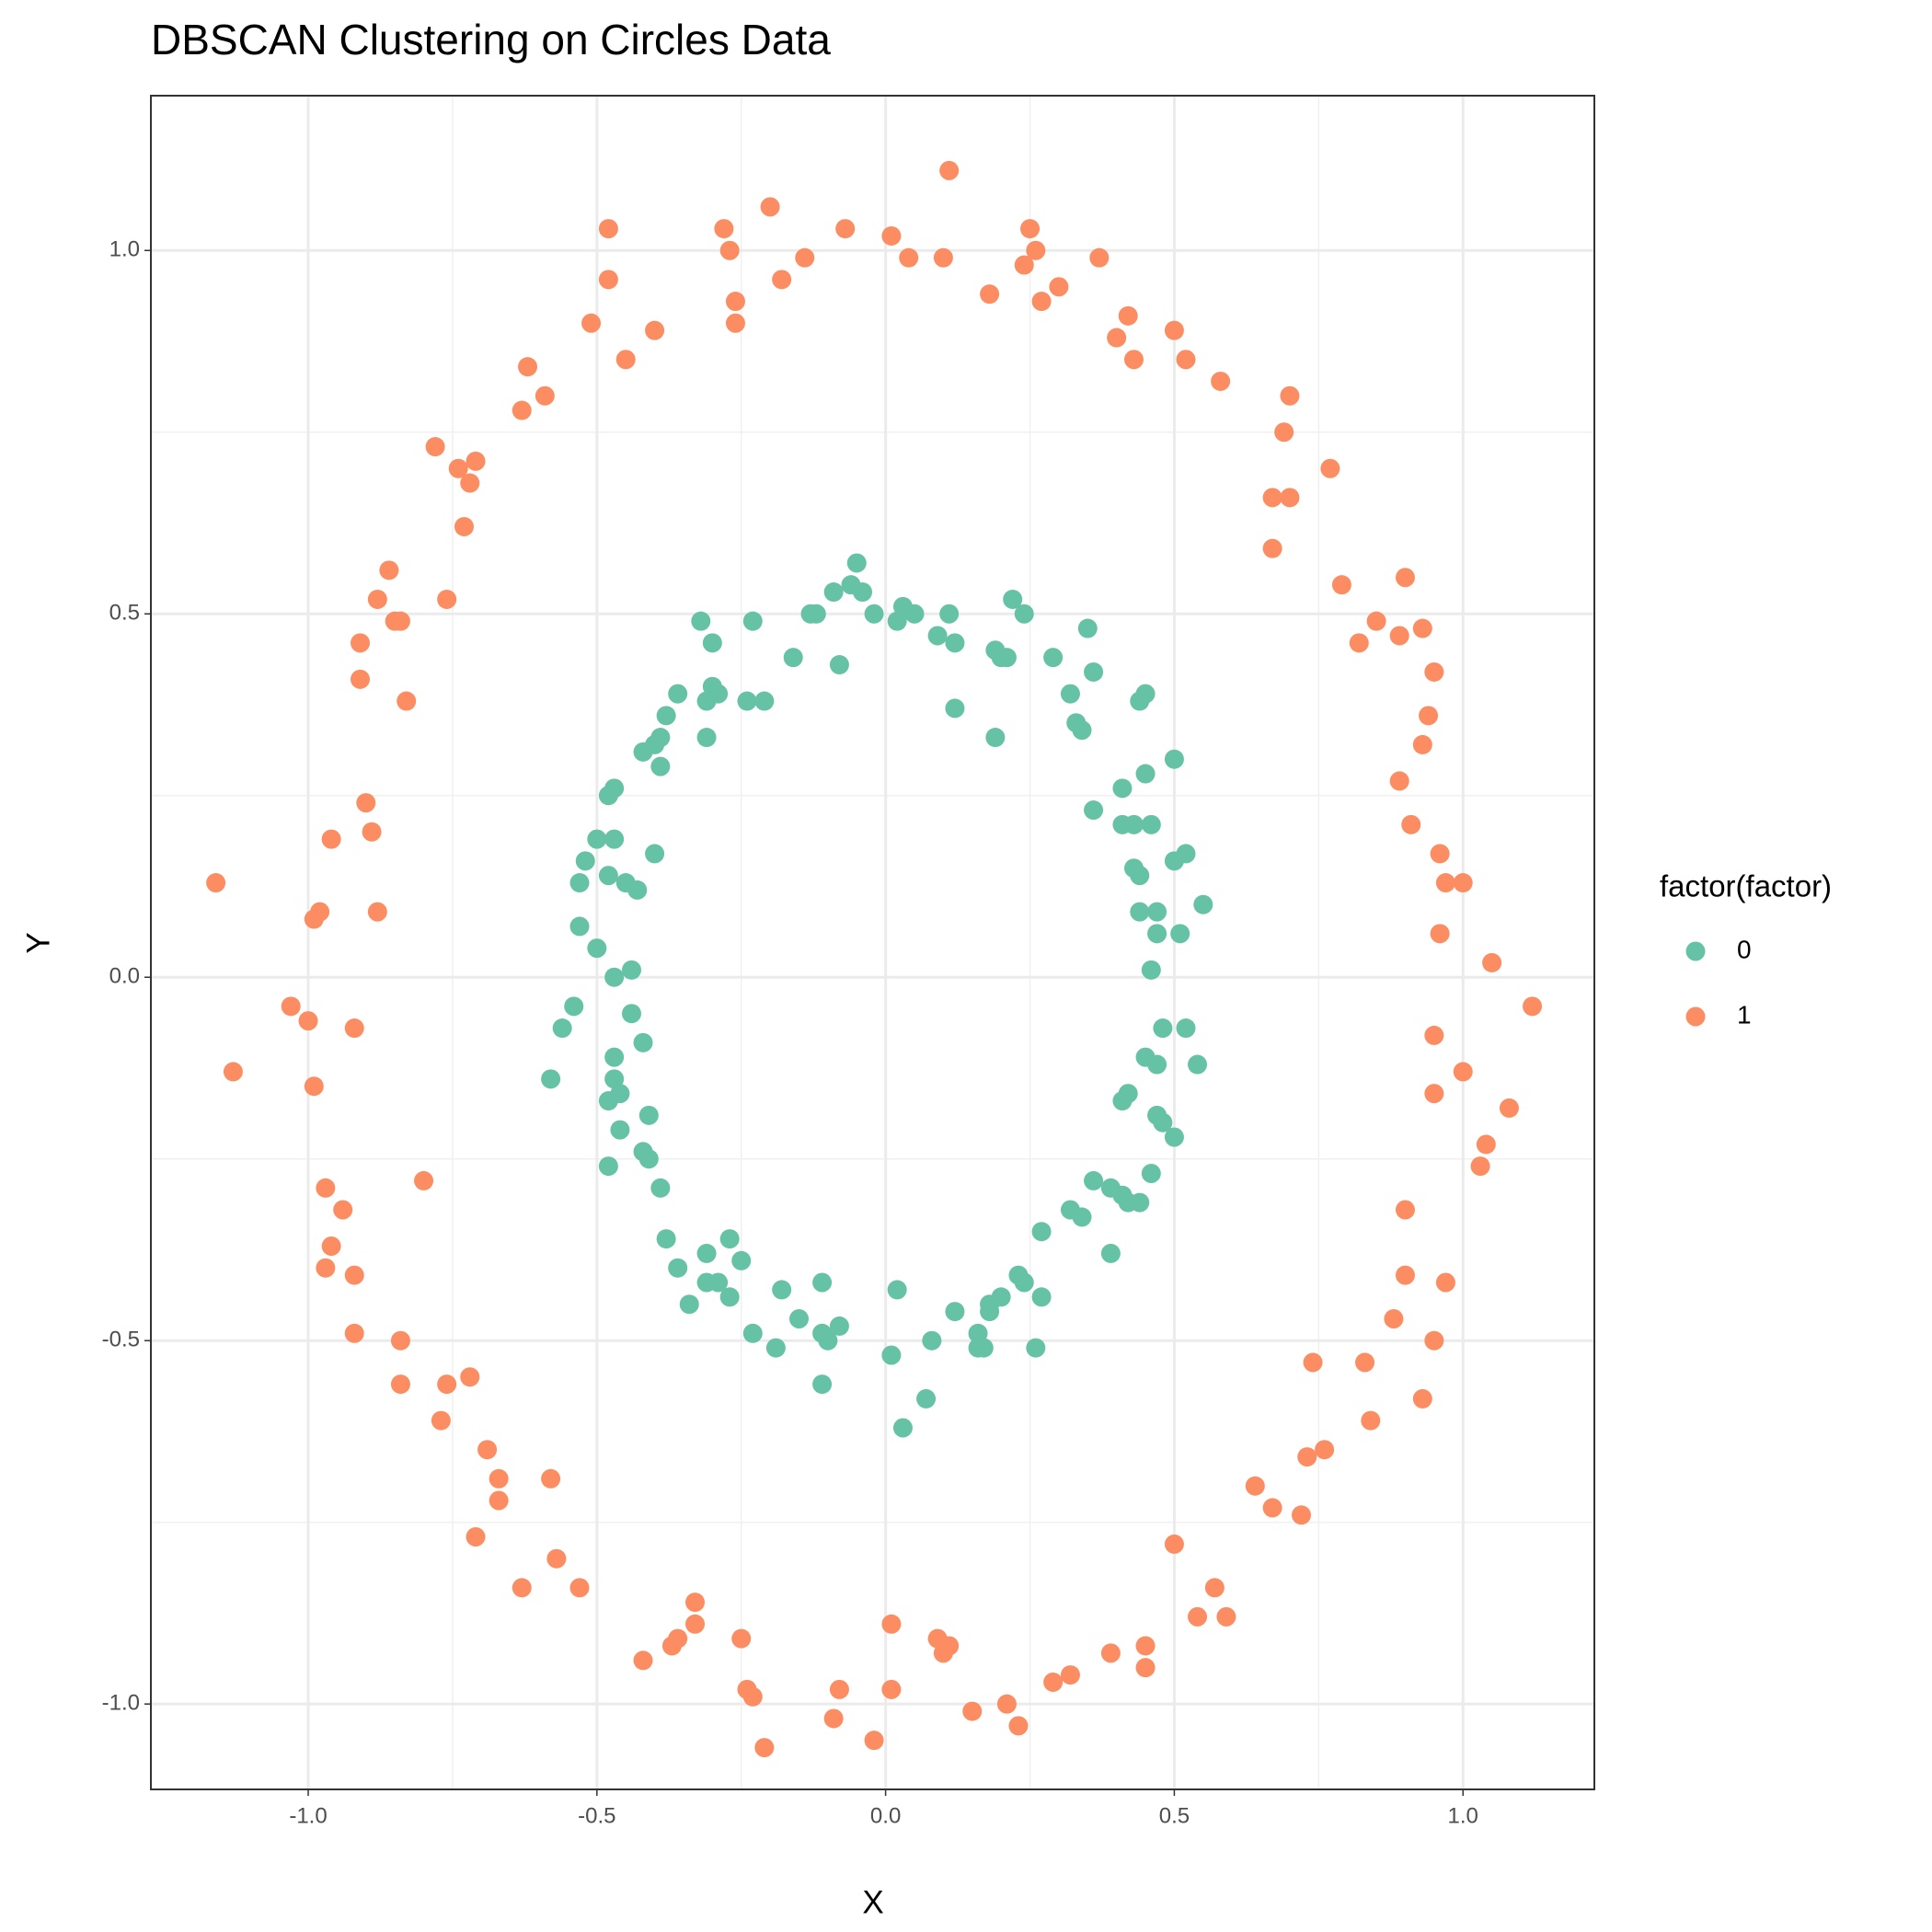 This screenshot has height=1932, width=1932. I want to click on y-tick-label: 0.5, so click(124, 613).